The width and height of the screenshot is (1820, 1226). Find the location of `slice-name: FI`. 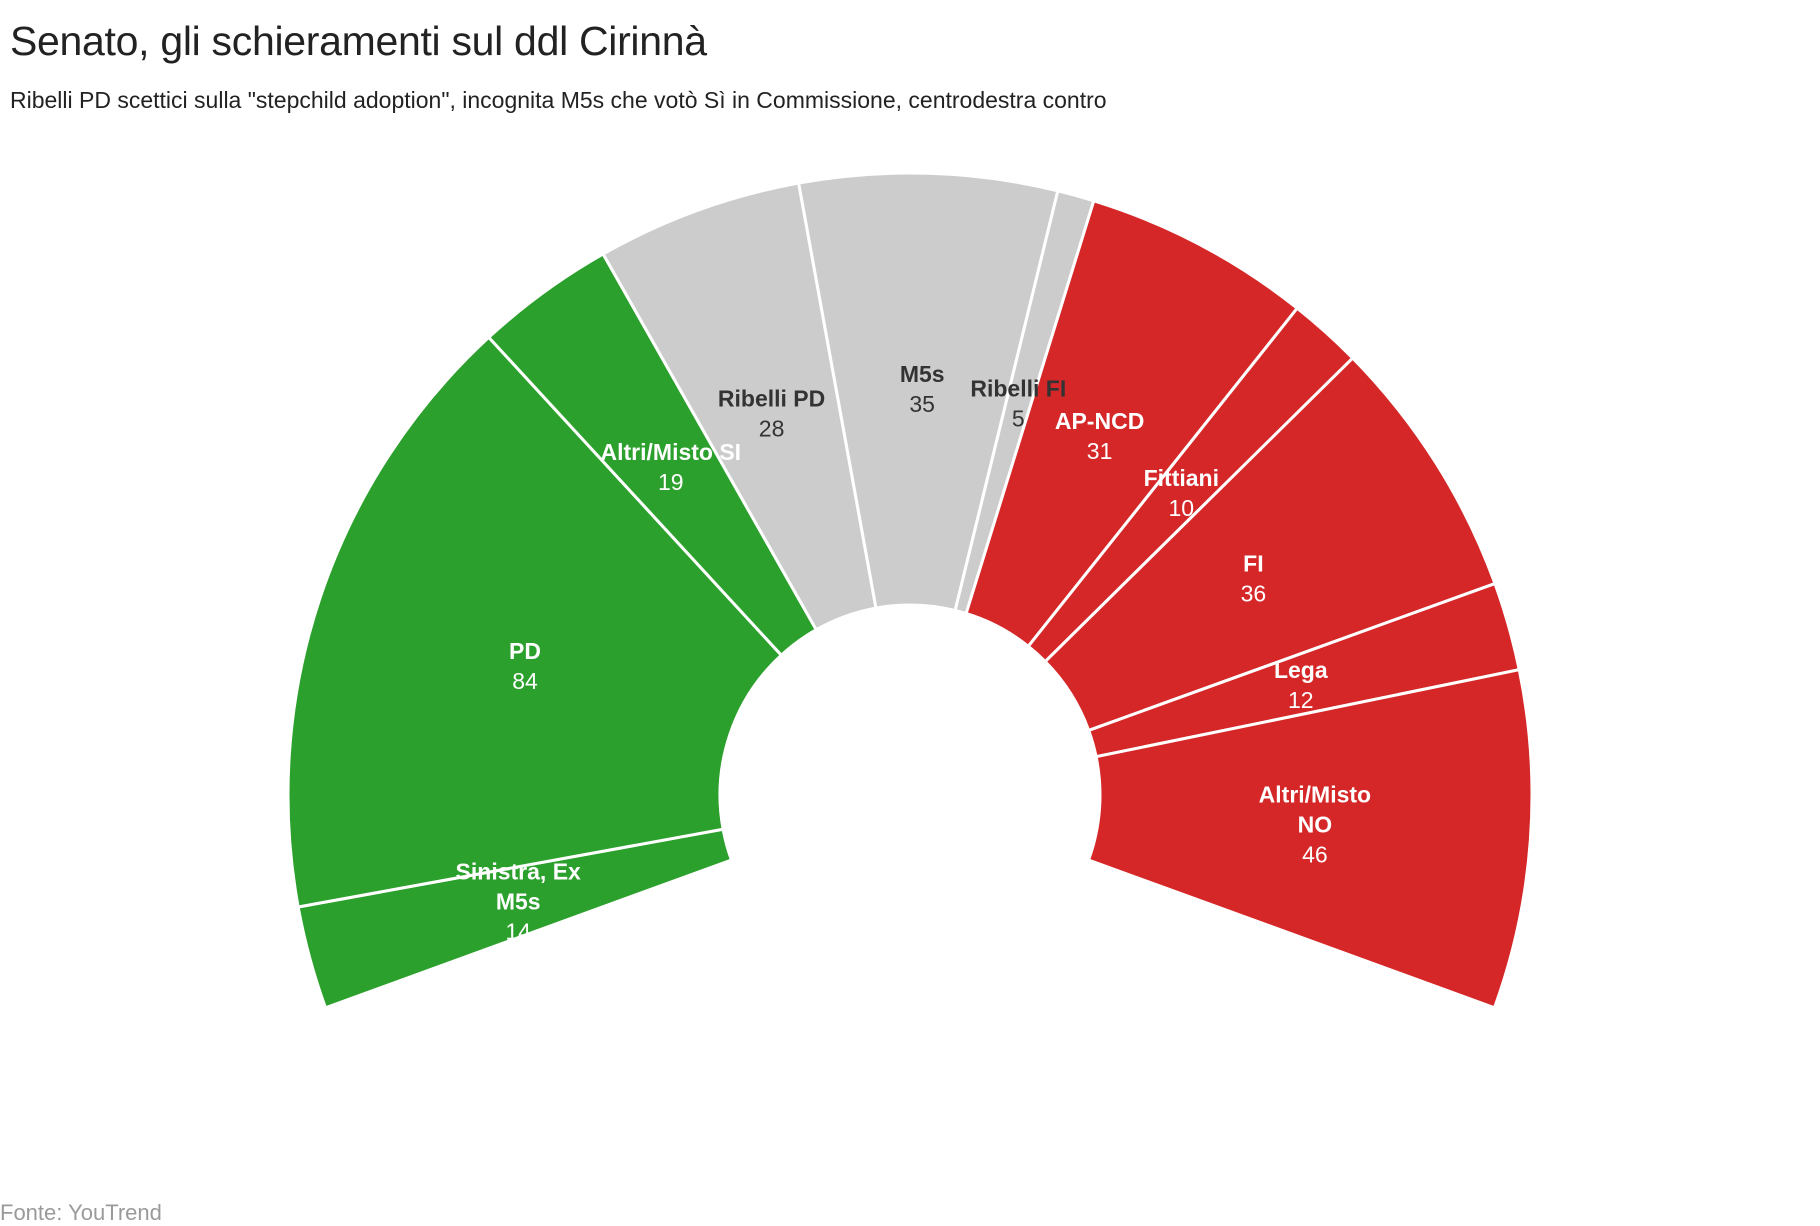

slice-name: FI is located at coordinates (1253, 563).